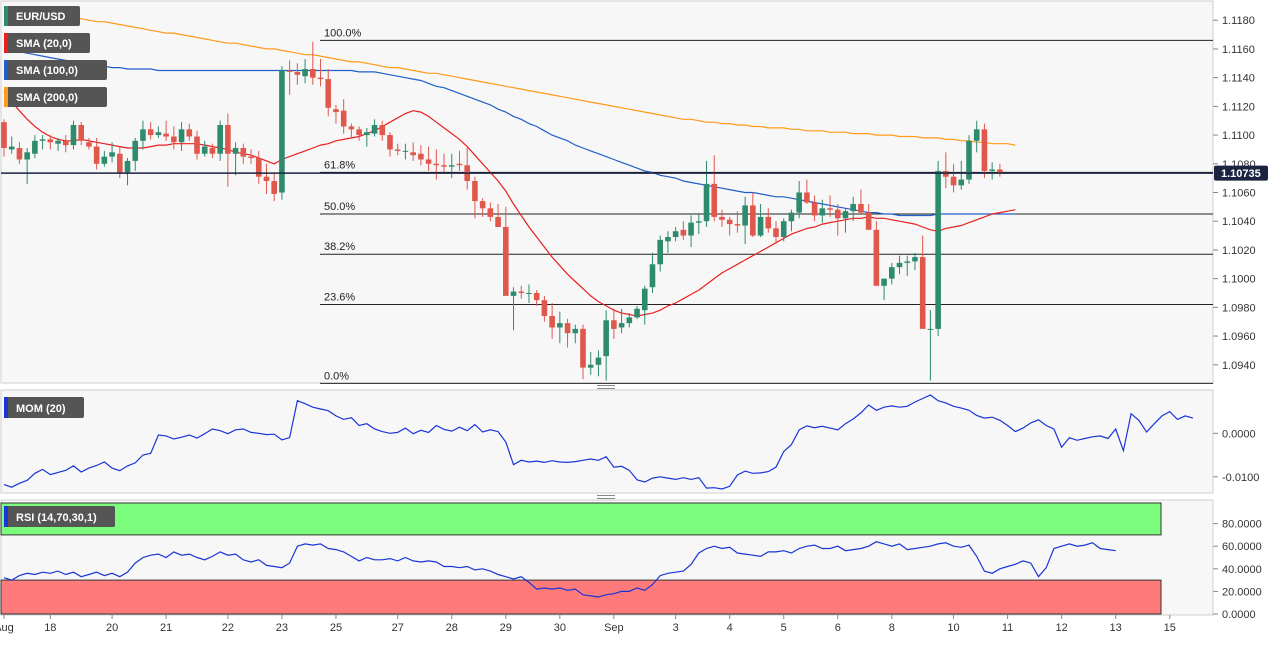 Image resolution: width=1285 pixels, height=645 pixels. What do you see at coordinates (1062, 628) in the screenshot?
I see `x-axis-label: 12` at bounding box center [1062, 628].